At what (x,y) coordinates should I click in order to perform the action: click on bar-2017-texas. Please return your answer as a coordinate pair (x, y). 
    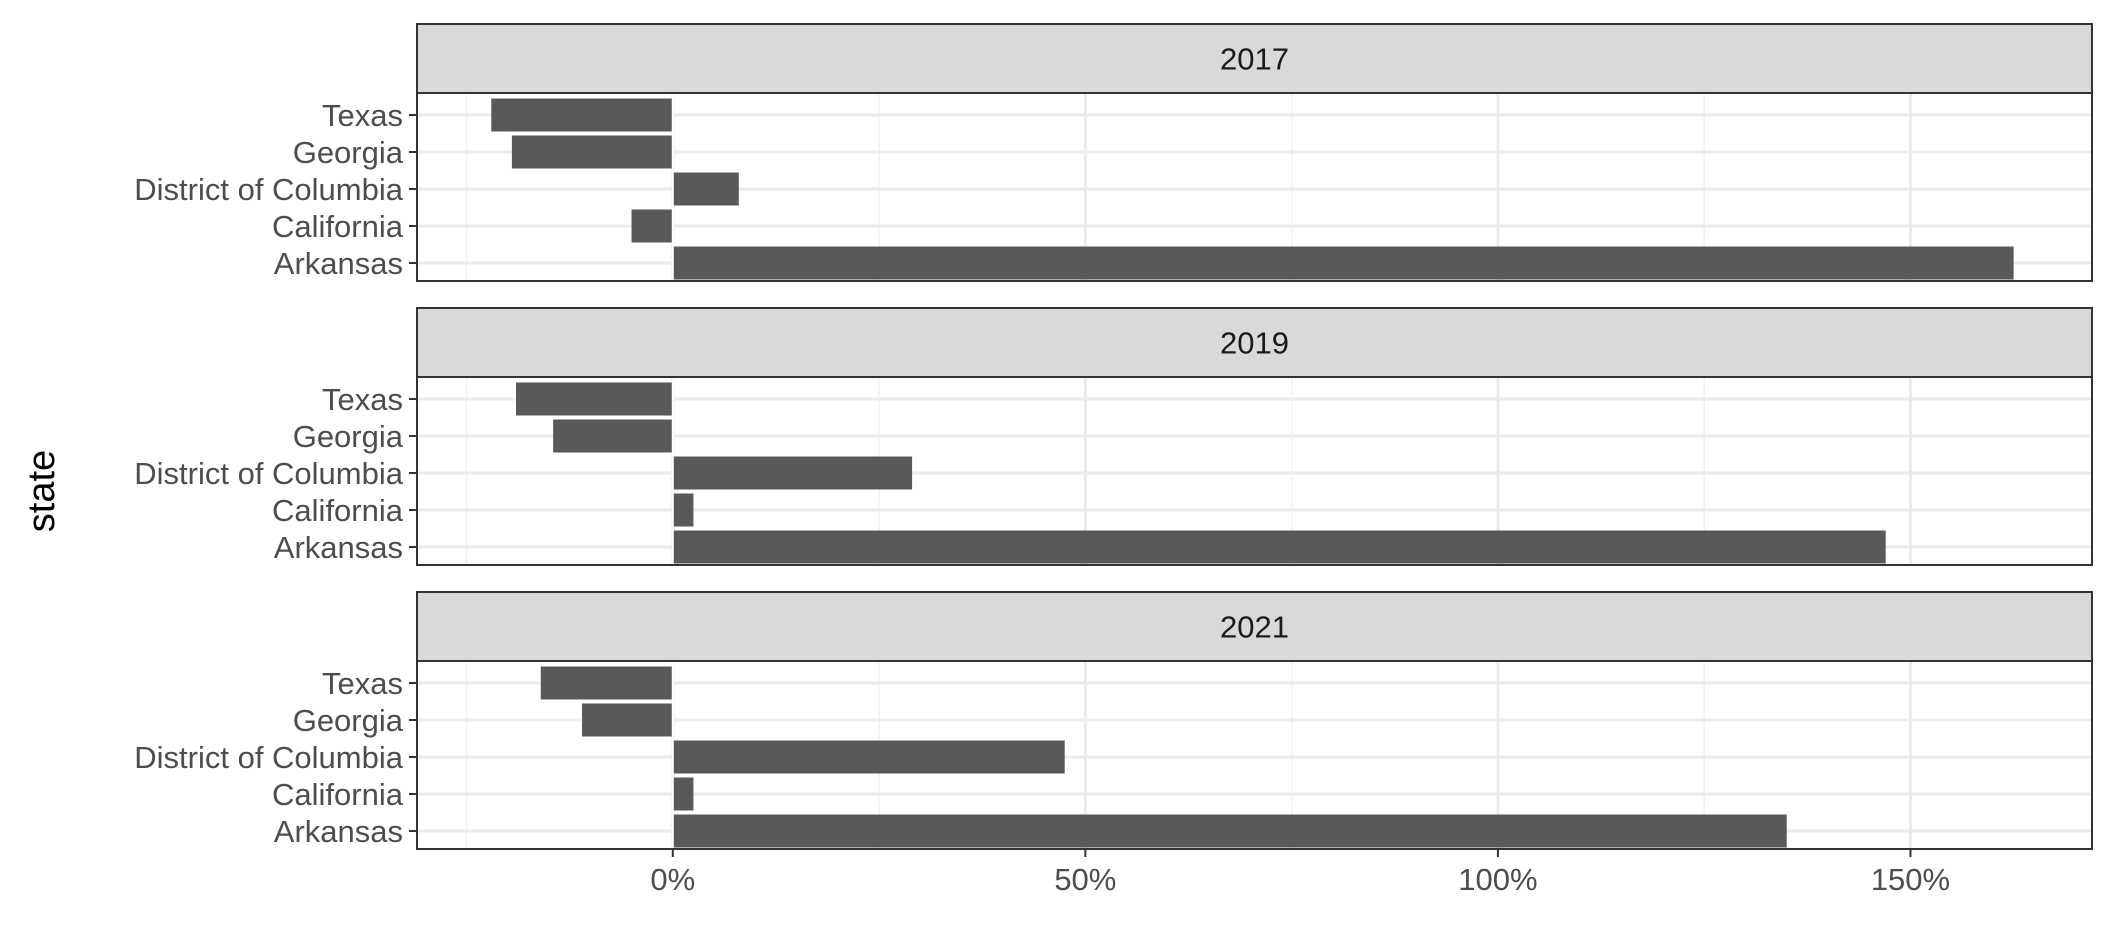
    Looking at the image, I should click on (582, 115).